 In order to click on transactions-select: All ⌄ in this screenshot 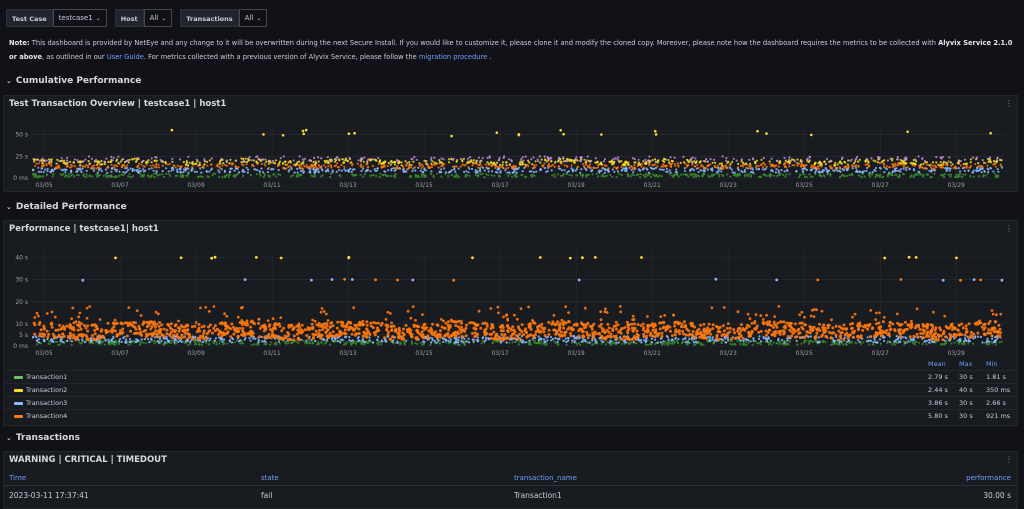, I will do `click(253, 18)`.